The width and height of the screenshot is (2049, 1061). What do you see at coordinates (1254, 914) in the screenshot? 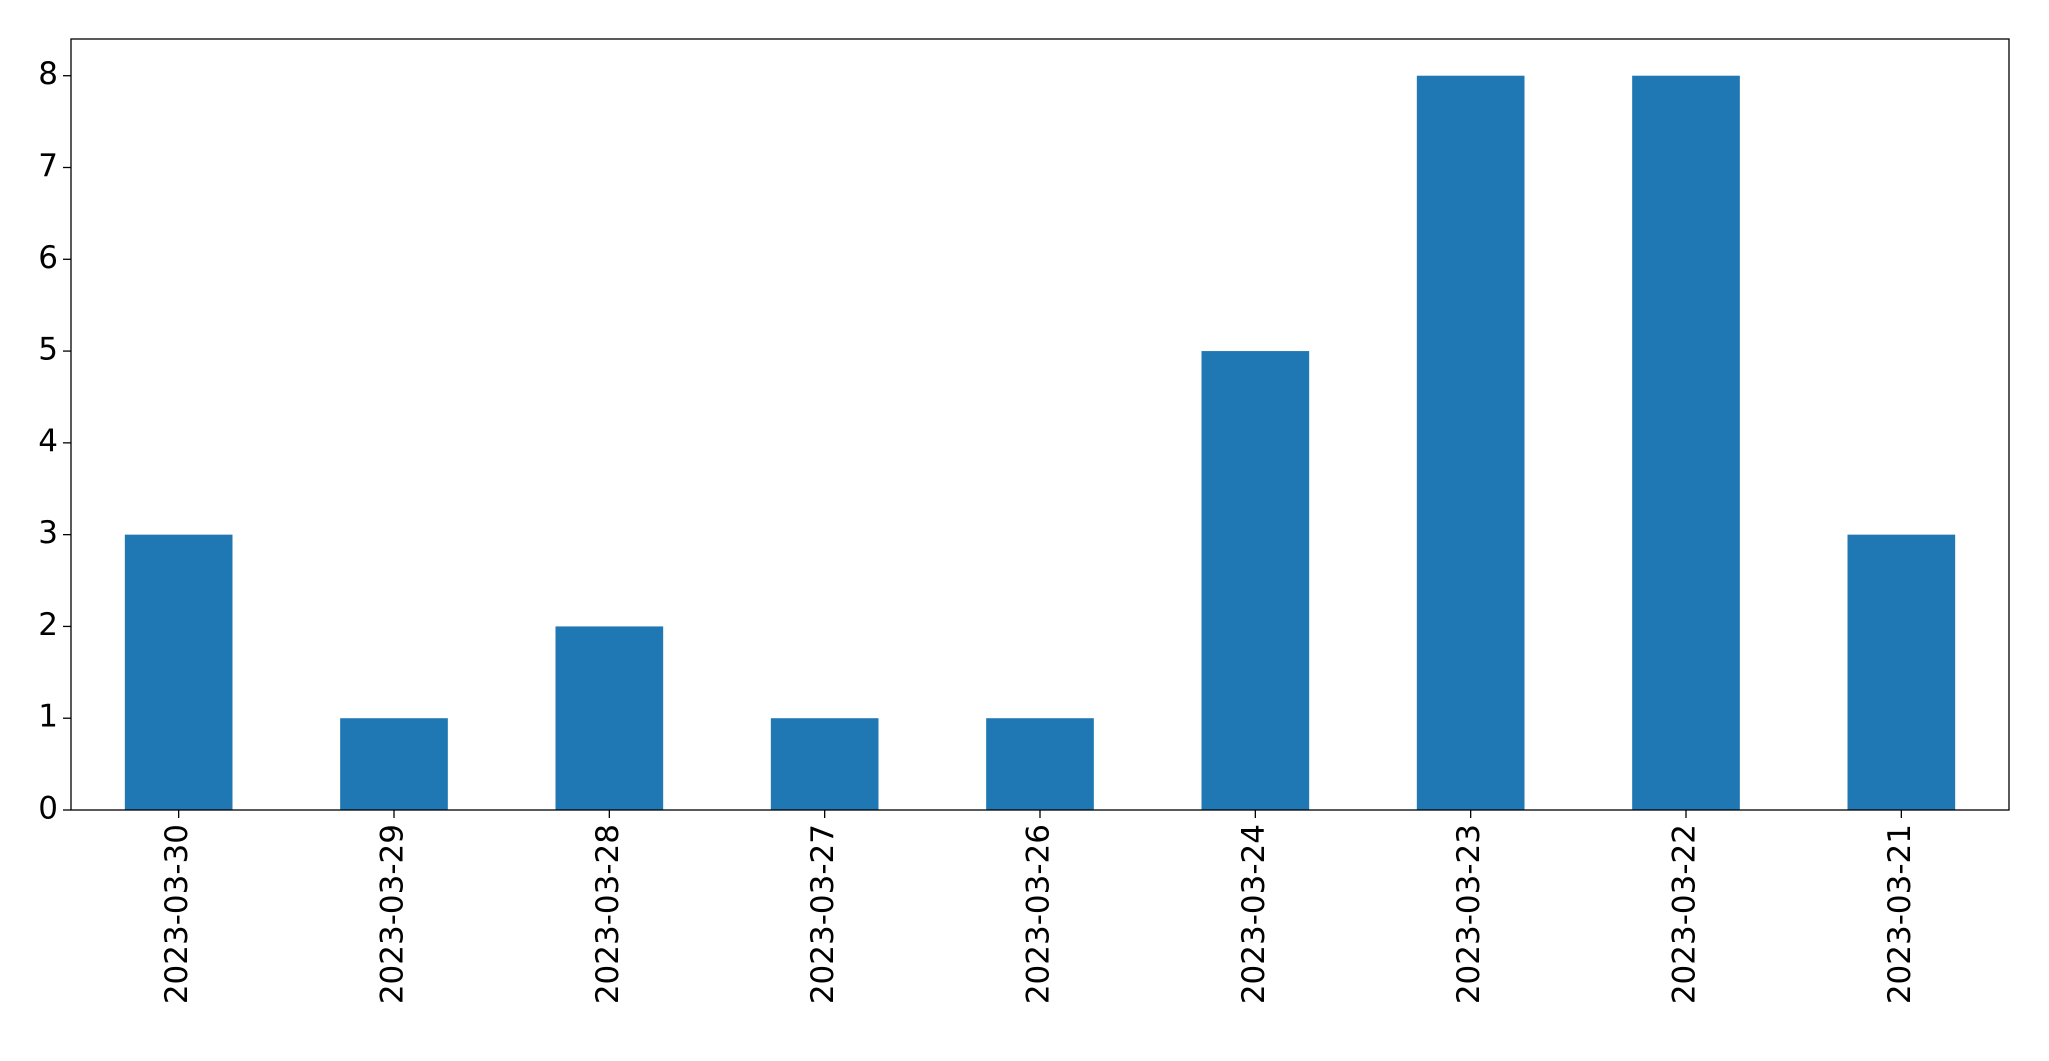
I see `x-tick-label: 2023-03-24` at bounding box center [1254, 914].